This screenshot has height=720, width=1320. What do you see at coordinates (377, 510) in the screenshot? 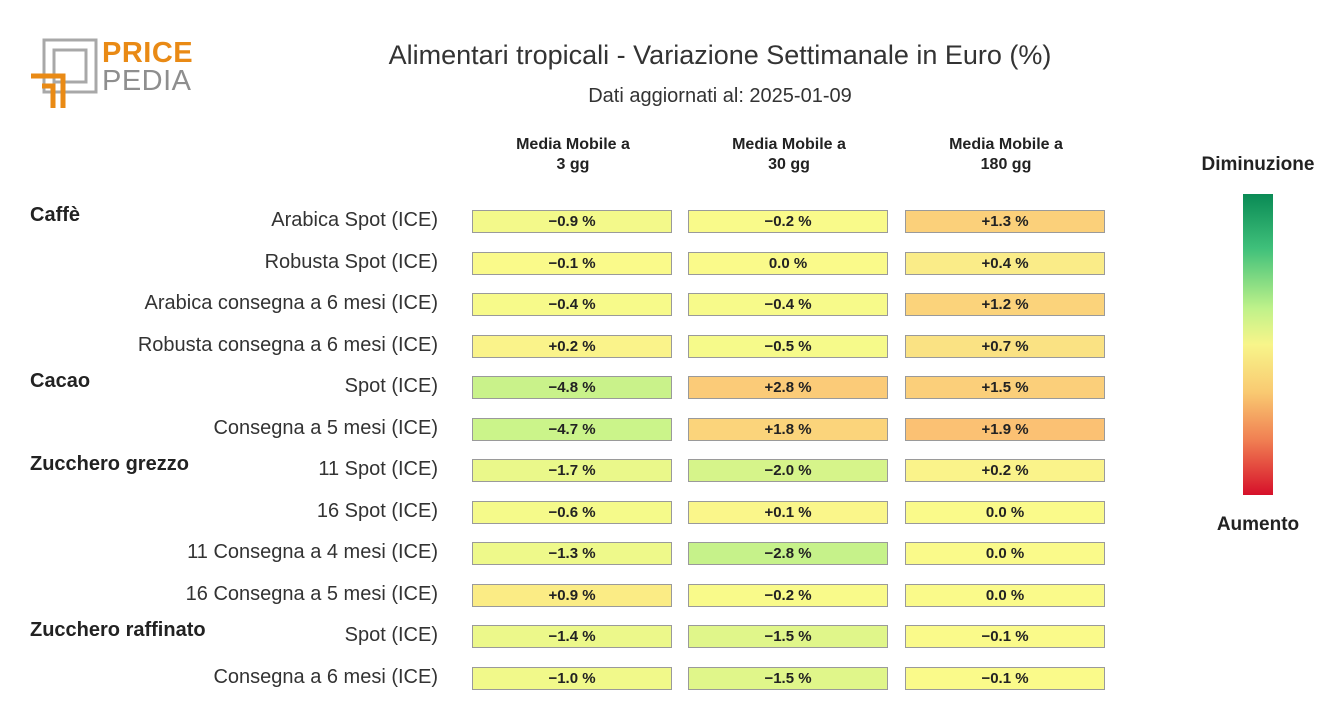
I see `row-label: 16 Spot (ICE)` at bounding box center [377, 510].